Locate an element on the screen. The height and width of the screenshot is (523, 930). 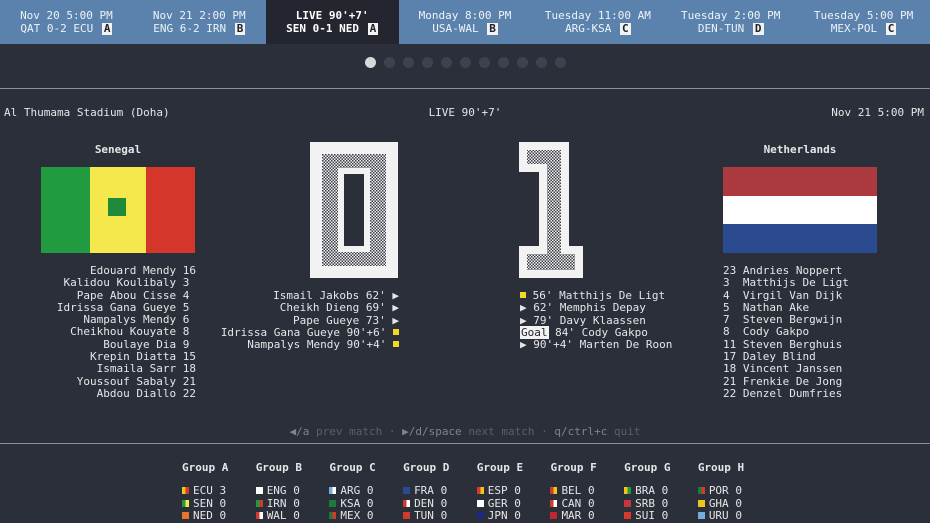
match-teams: ENG 6-2 IRN B is located at coordinates (199, 28).